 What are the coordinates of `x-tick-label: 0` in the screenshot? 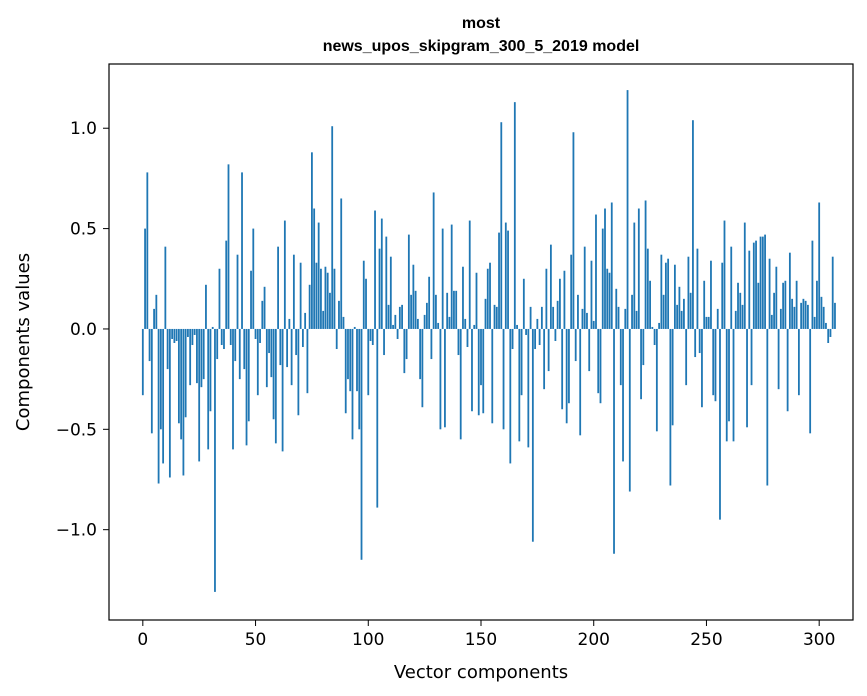 It's located at (142, 640).